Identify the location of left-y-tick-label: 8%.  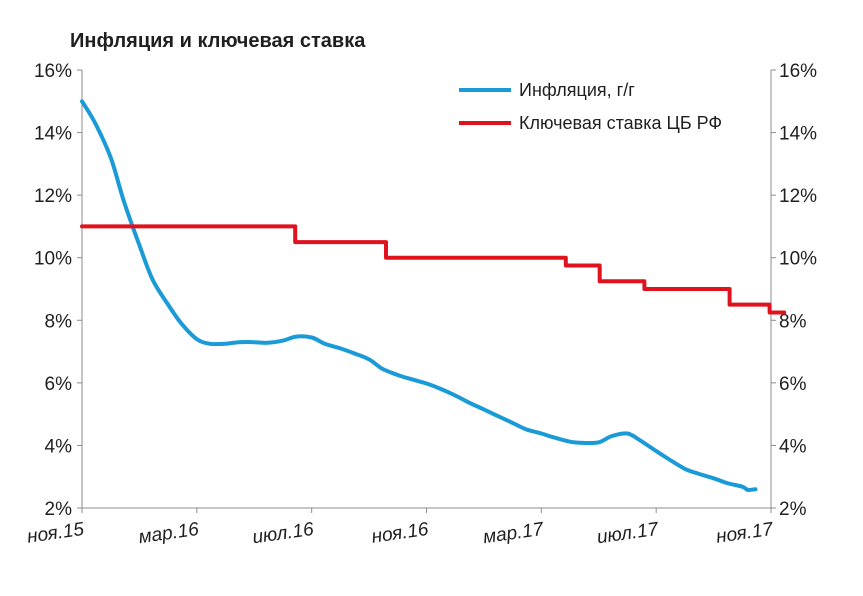
(59, 321).